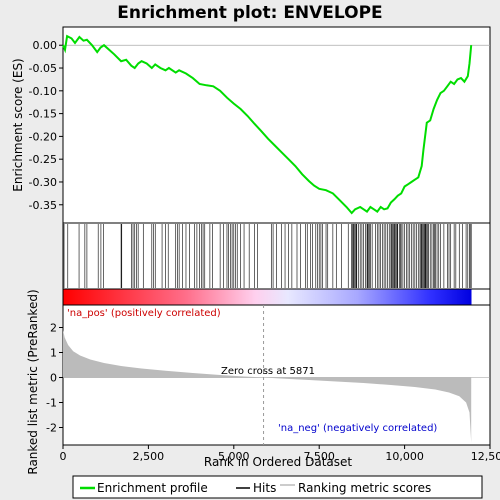 The image size is (500, 500). Describe the element at coordinates (43, 91) in the screenshot. I see `es-y-tick-label: -0.10` at that location.